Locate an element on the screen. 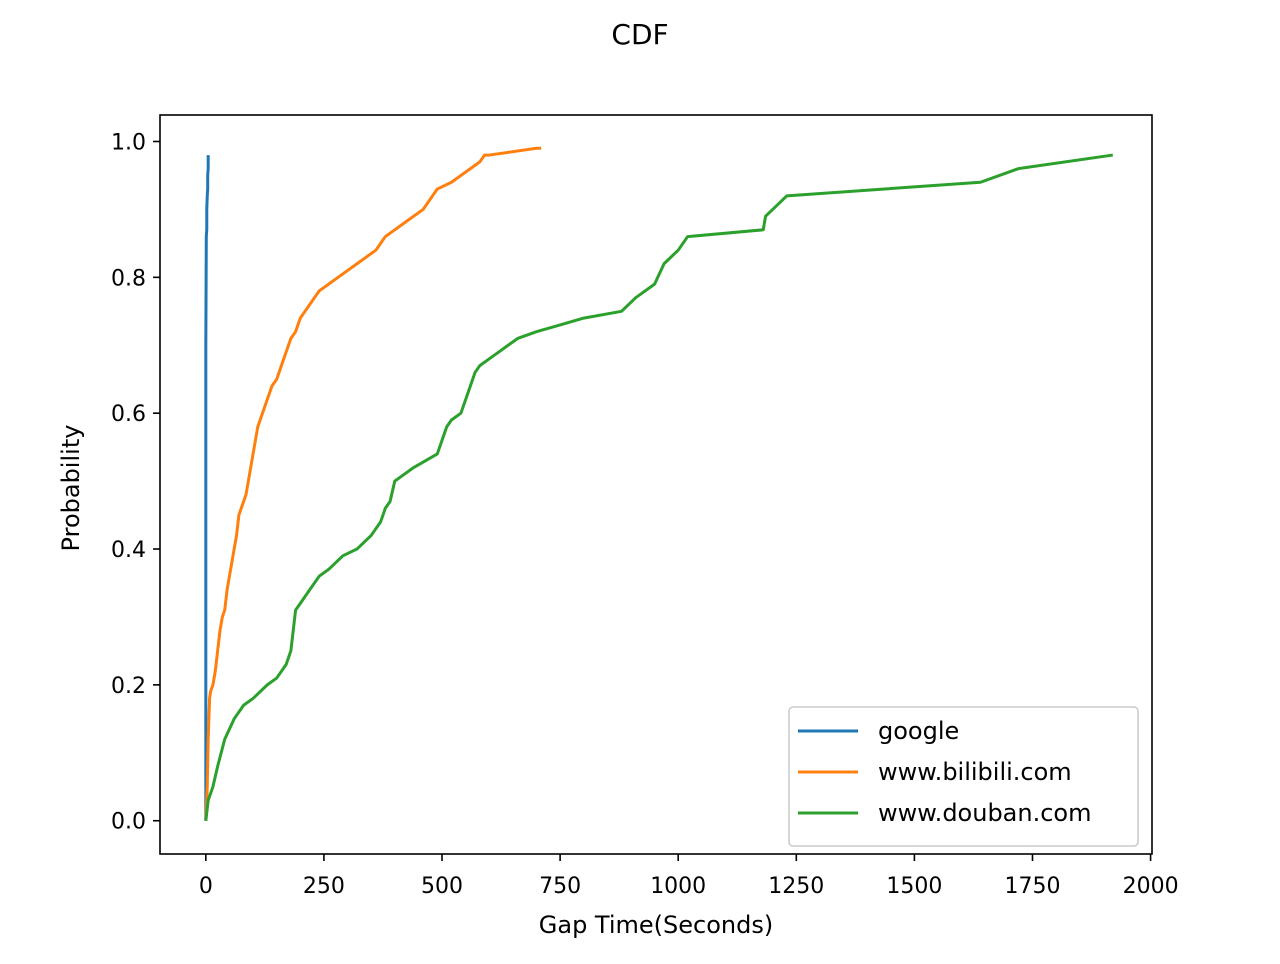  y-tick-label: 0.6 is located at coordinates (128, 414).